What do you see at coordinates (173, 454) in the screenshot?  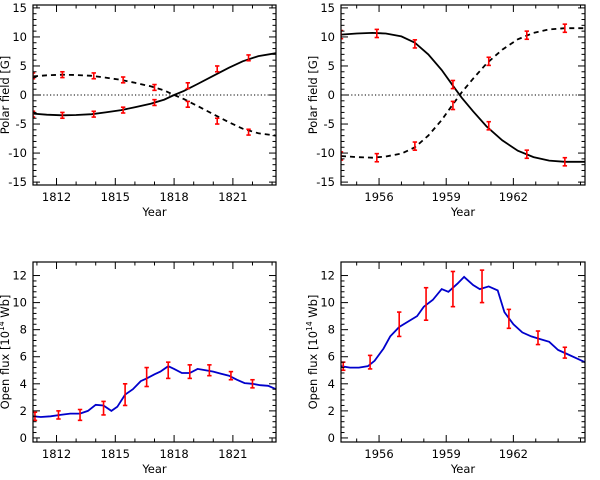 I see `x-tick-label: 1818` at bounding box center [173, 454].